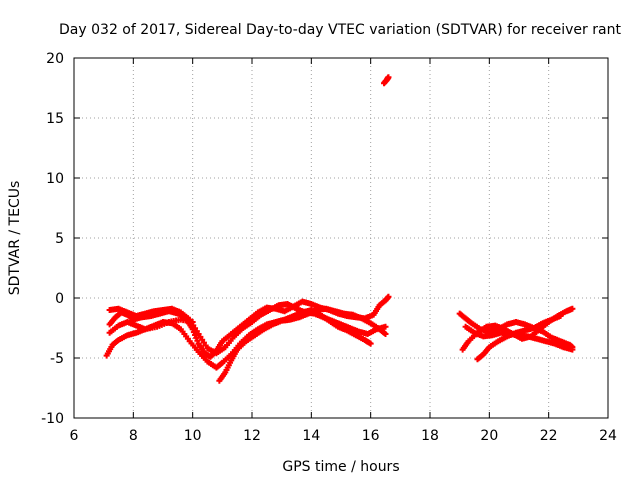 This screenshot has width=640, height=480. Describe the element at coordinates (59, 239) in the screenshot. I see `y-tick-label: 5` at that location.